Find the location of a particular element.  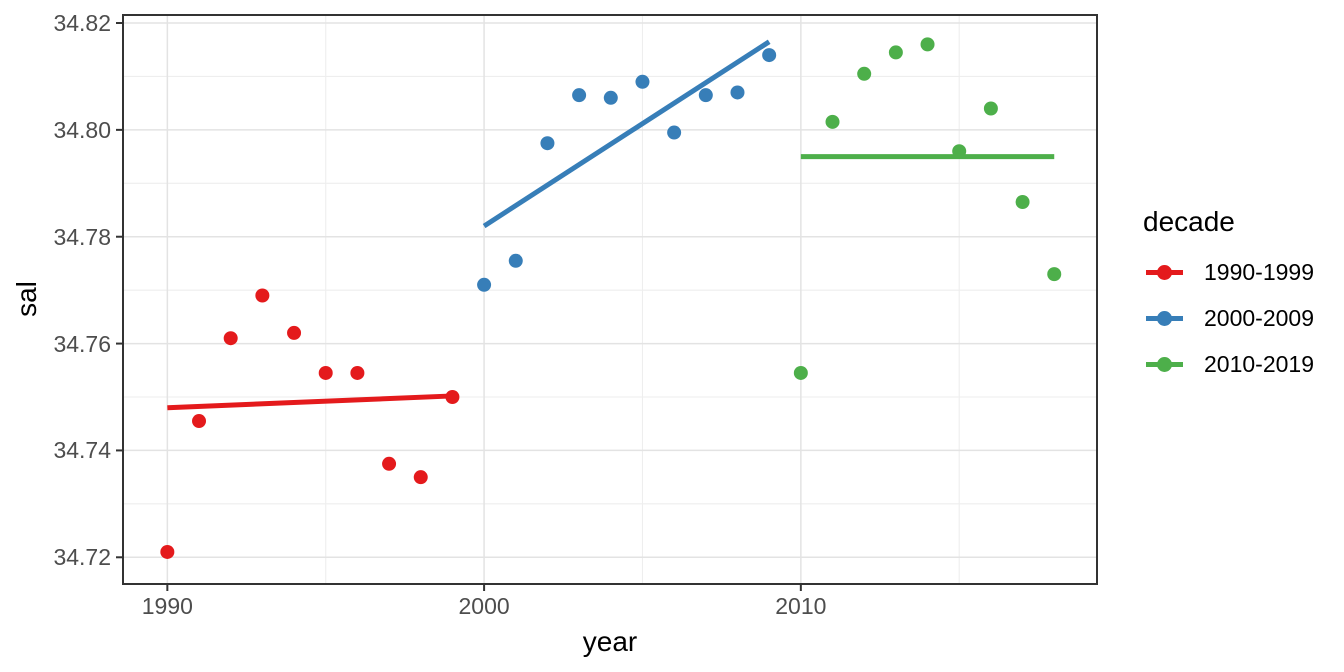

y-tick-label: 34.80 is located at coordinates (82, 129).